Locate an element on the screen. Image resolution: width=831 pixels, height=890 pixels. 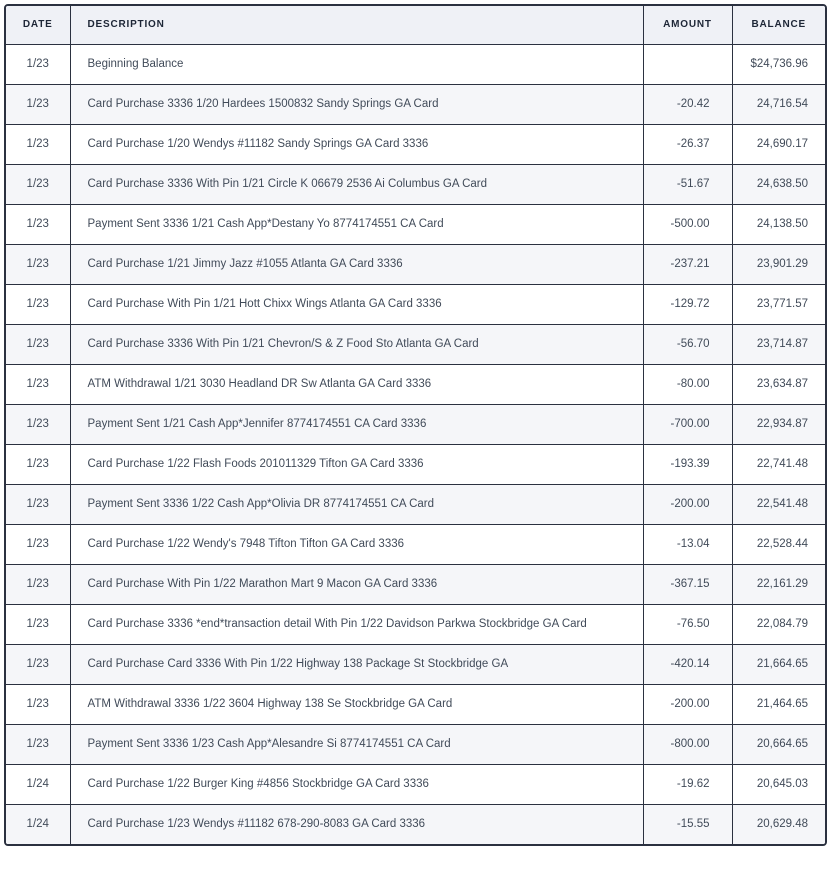
balance-cell: 24,690.17 is located at coordinates (778, 144).